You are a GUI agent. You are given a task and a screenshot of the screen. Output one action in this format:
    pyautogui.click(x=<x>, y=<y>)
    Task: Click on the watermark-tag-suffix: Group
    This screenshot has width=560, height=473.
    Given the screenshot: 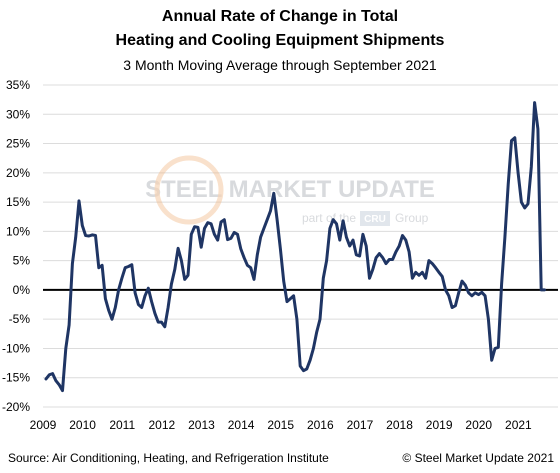 What is the action you would take?
    pyautogui.click(x=412, y=218)
    